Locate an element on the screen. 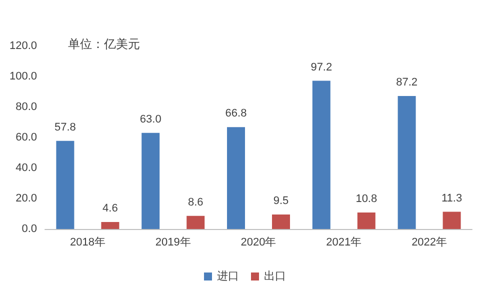 This screenshot has width=490, height=295. annotation: 单位：亿美元 is located at coordinates (104, 44).